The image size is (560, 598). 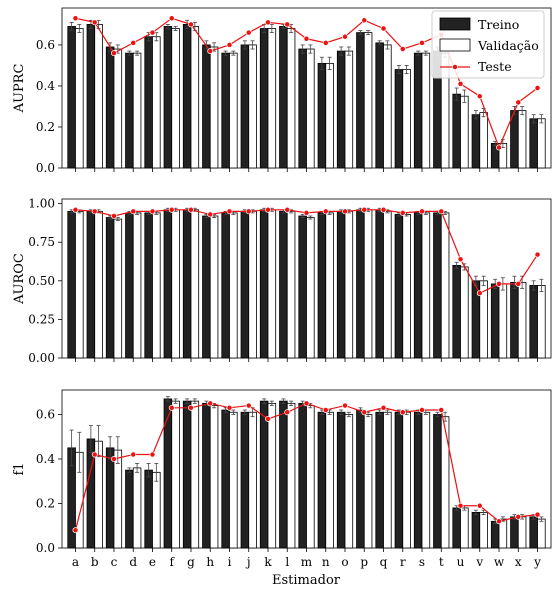 What do you see at coordinates (226, 110) in the screenshot?
I see `bar-treino-i` at bounding box center [226, 110].